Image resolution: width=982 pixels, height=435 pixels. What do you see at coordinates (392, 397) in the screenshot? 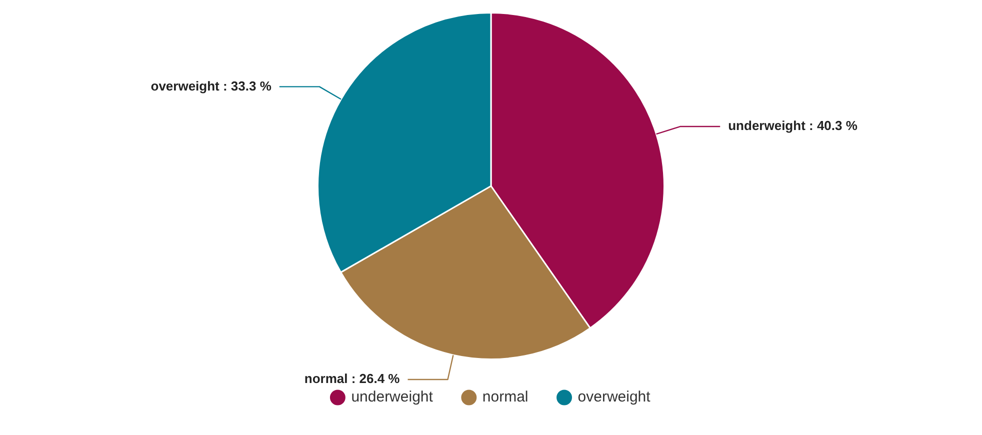
I see `legend-label: underweight` at bounding box center [392, 397].